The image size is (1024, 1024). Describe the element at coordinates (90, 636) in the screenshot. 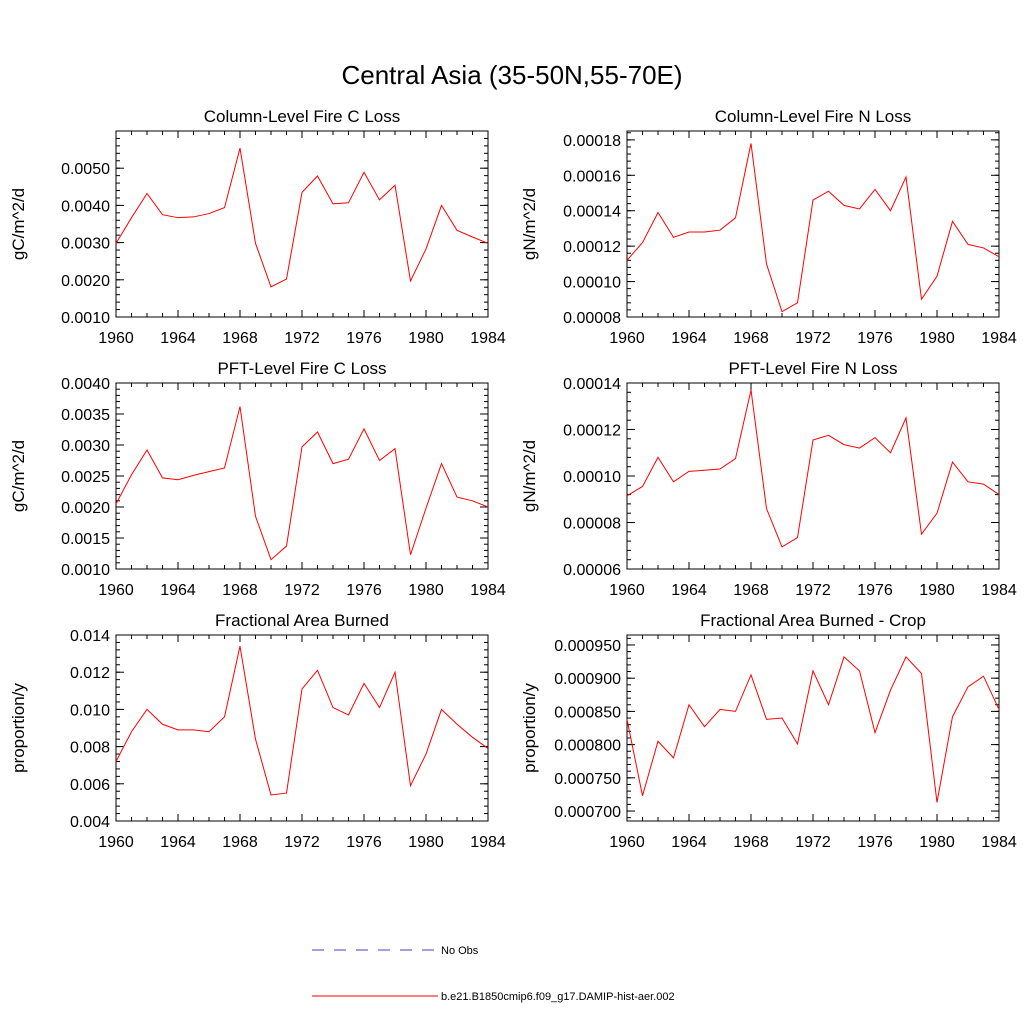

I see `y-tick-label: 0.014` at that location.